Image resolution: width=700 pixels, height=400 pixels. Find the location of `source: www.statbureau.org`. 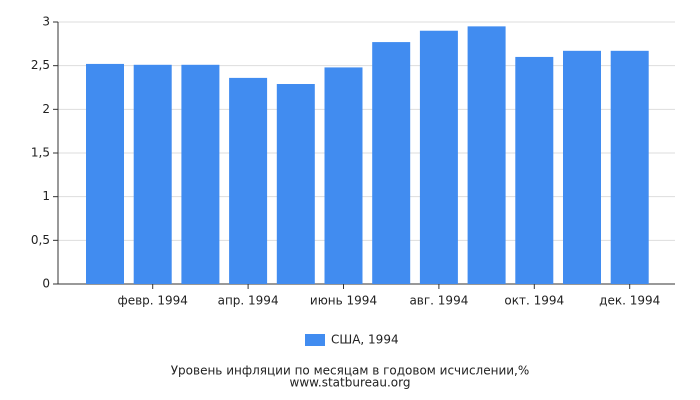

source: www.statbureau.org is located at coordinates (350, 383).